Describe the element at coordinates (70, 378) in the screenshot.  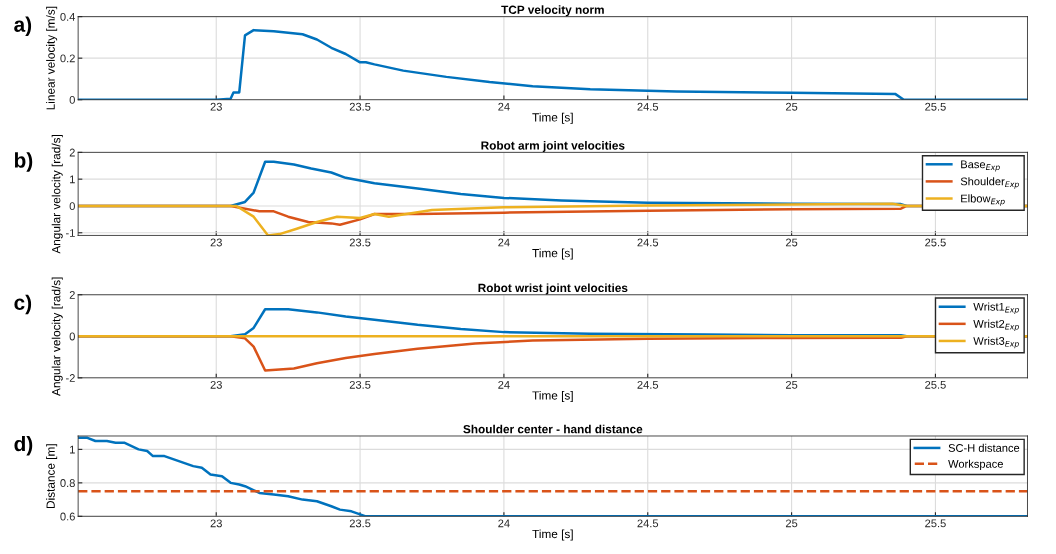
I see `y-tick-label: -2` at that location.